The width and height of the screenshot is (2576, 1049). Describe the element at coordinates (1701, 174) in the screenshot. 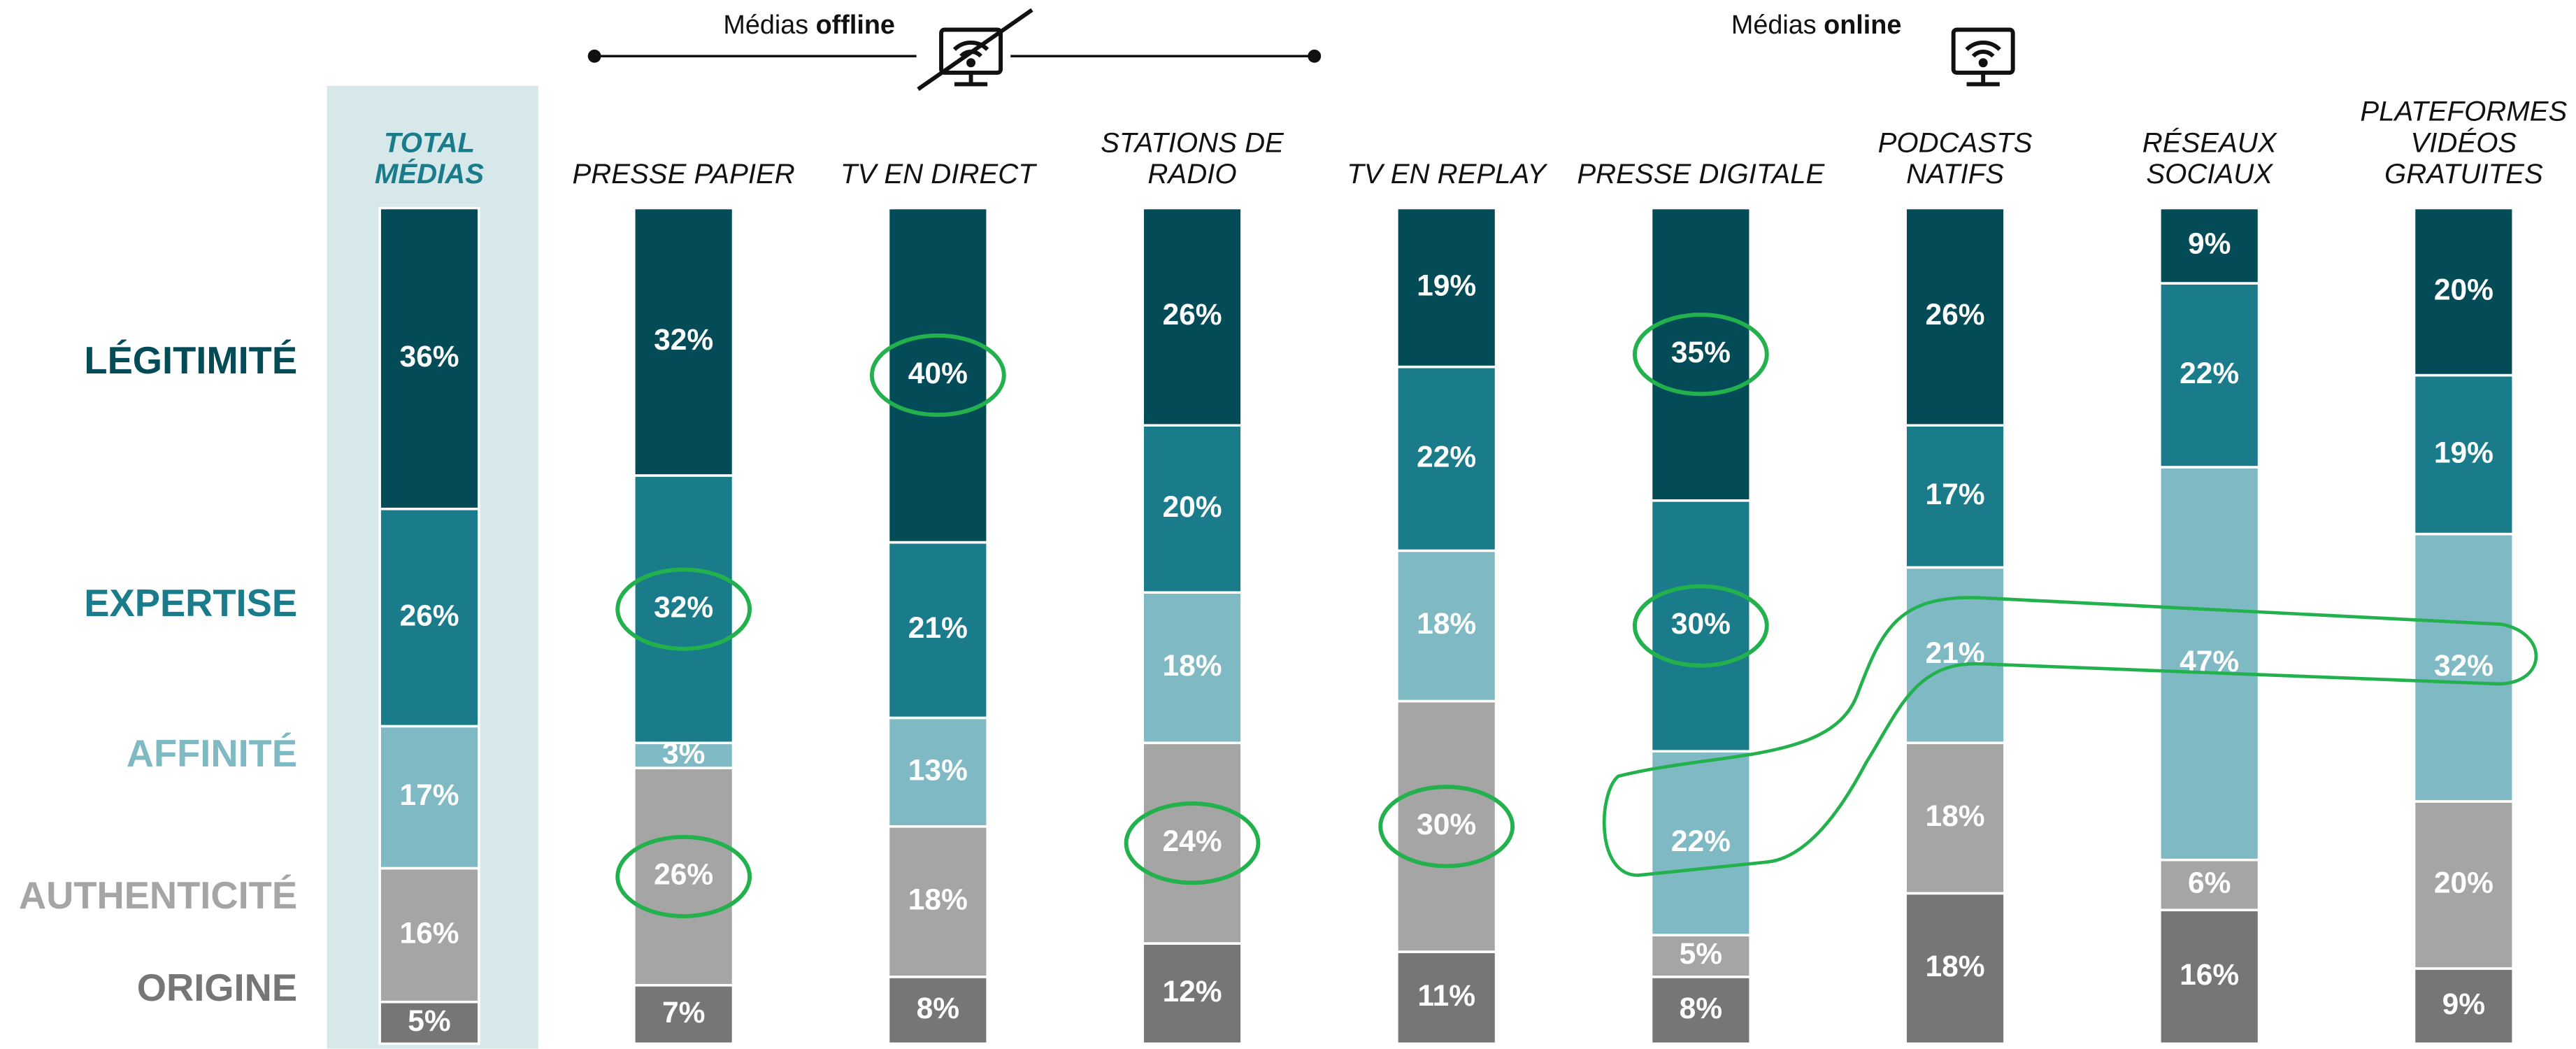

I see `category-label: PRESSE DIGITALE` at that location.